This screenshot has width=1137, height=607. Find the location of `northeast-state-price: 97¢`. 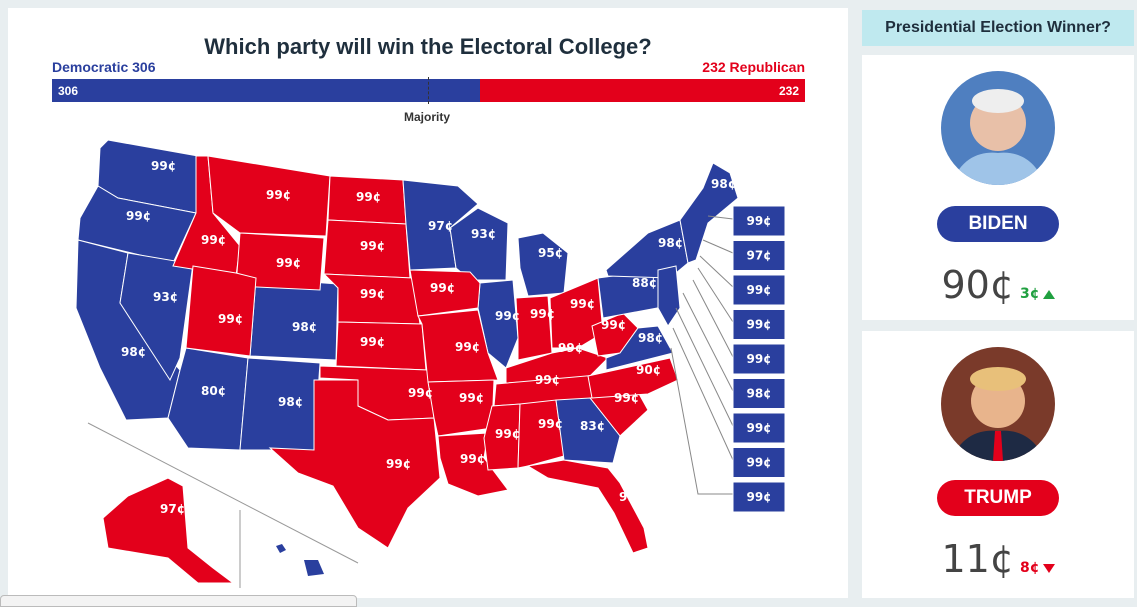

northeast-state-price: 97¢ is located at coordinates (758, 256).